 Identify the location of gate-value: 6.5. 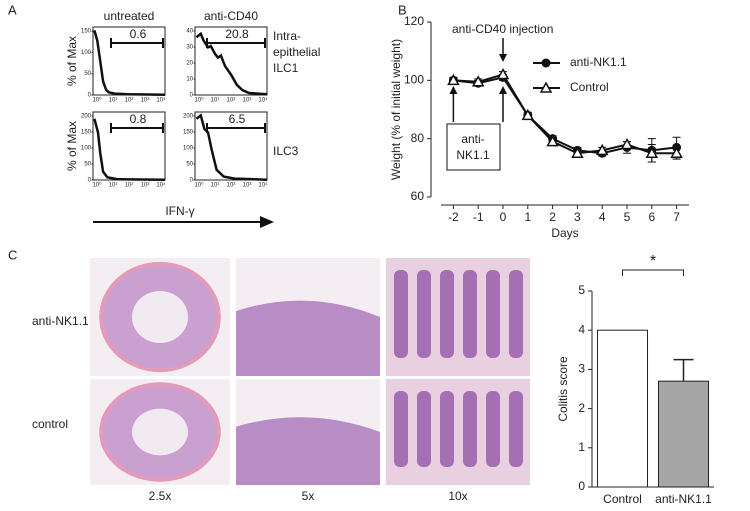
(237, 119).